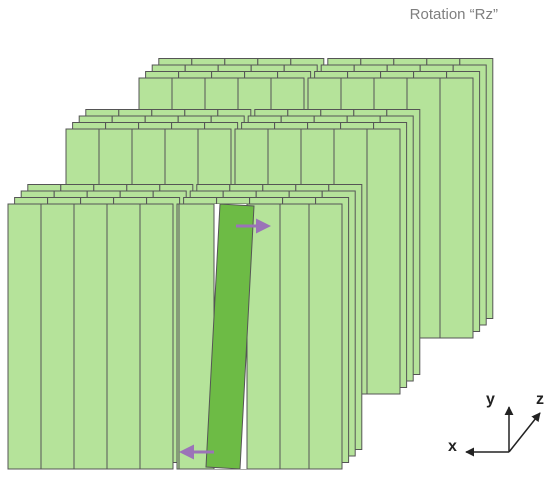  I want to click on z-axis-line, so click(524, 432).